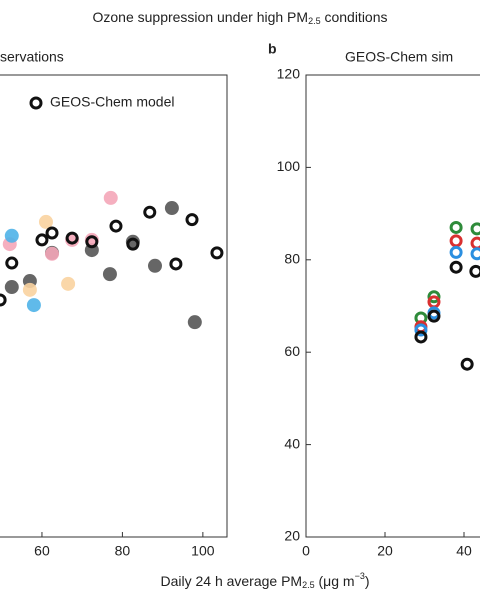  I want to click on panel-title: servations, so click(32, 57).